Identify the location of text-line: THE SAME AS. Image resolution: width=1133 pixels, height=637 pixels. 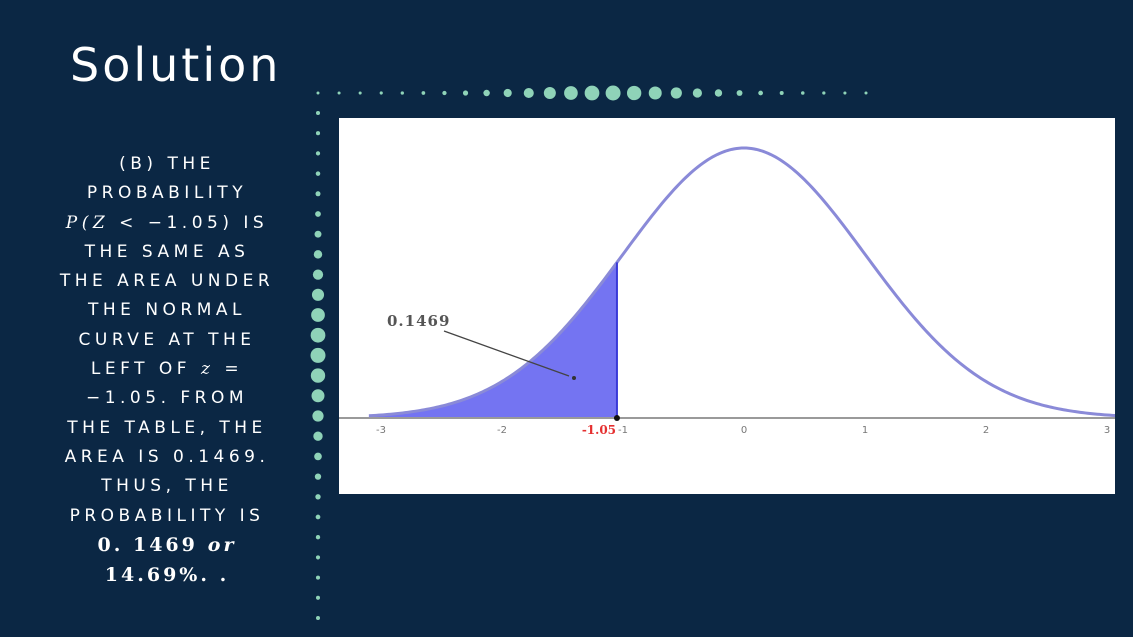
(167, 251).